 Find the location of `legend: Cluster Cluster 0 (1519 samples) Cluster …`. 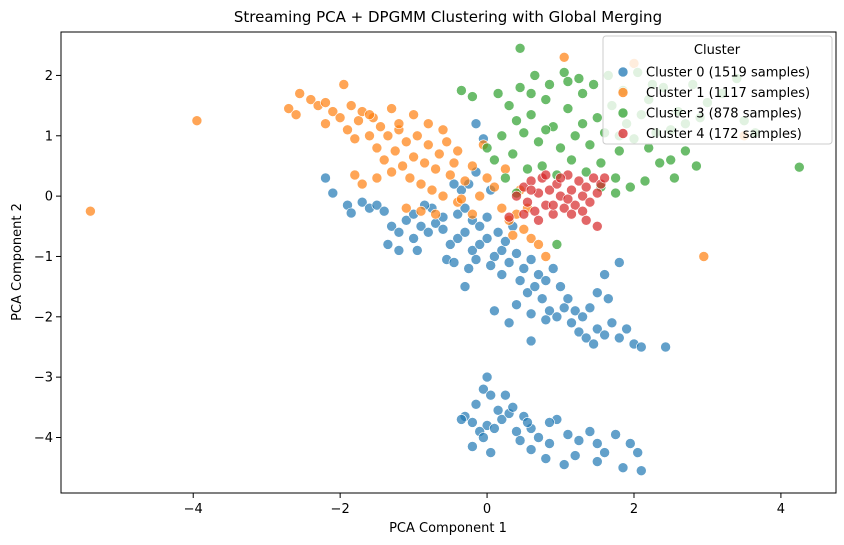

legend: Cluster Cluster 0 (1519 samples) Cluster … is located at coordinates (717, 90).